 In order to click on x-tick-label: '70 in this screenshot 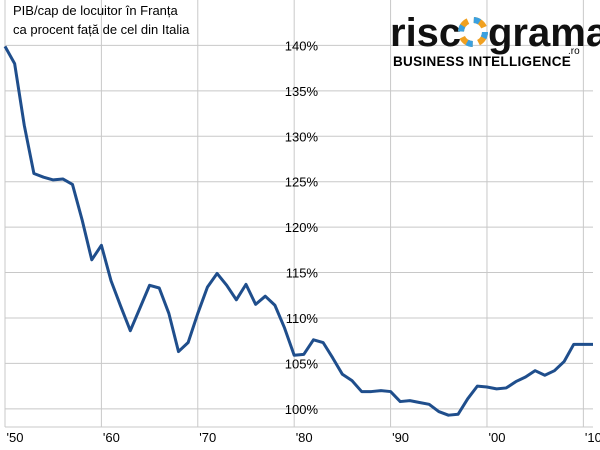, I will do `click(207, 437)`.